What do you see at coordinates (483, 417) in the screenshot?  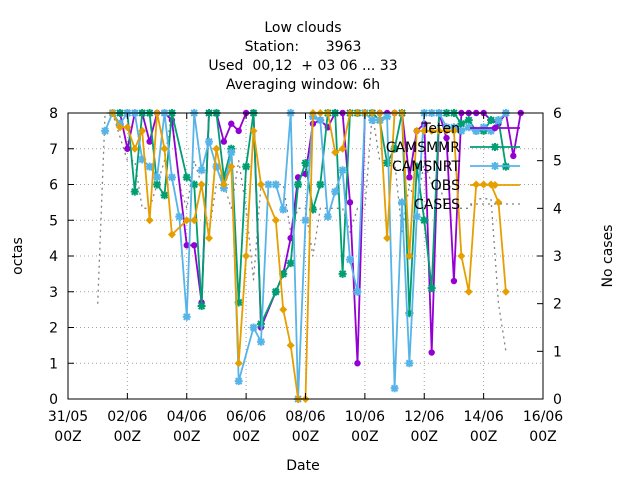 I see `x-tick-label-date: 14/06` at bounding box center [483, 417].